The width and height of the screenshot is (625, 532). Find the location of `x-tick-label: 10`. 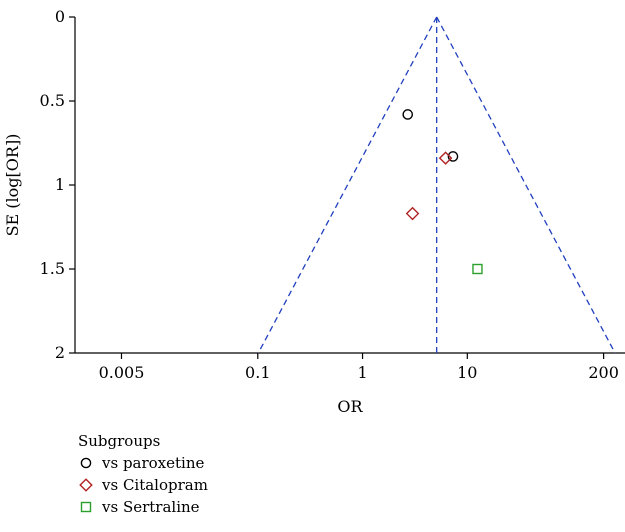

x-tick-label: 10 is located at coordinates (467, 372).